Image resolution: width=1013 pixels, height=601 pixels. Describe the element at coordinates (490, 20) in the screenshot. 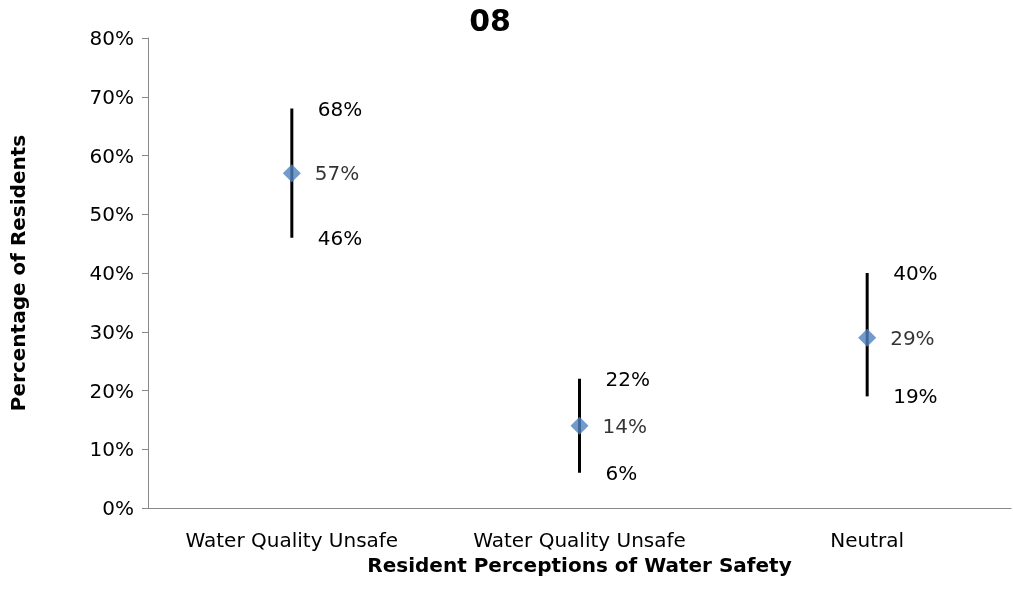

I see `chart-title: 08` at that location.